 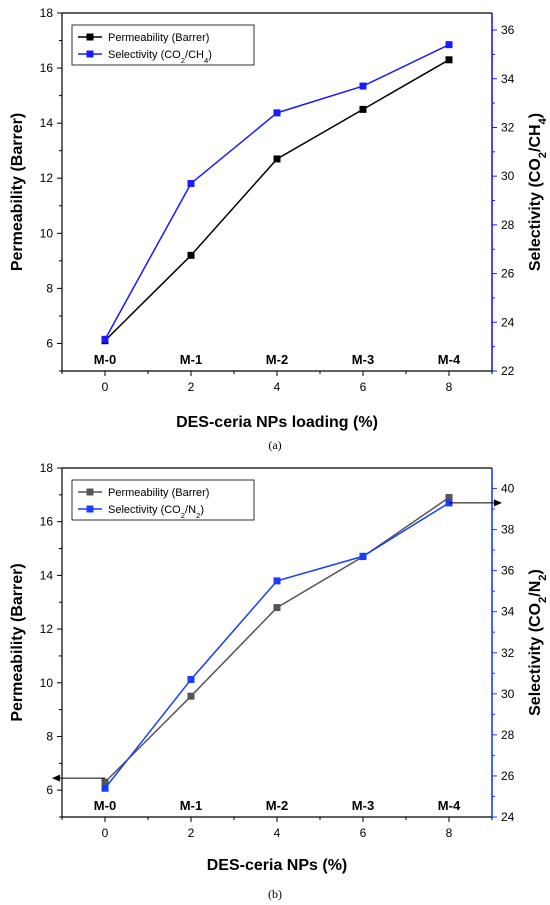 What do you see at coordinates (17, 642) in the screenshot?
I see `chart-b-y-axis-title: Permeability (Barrer)` at bounding box center [17, 642].